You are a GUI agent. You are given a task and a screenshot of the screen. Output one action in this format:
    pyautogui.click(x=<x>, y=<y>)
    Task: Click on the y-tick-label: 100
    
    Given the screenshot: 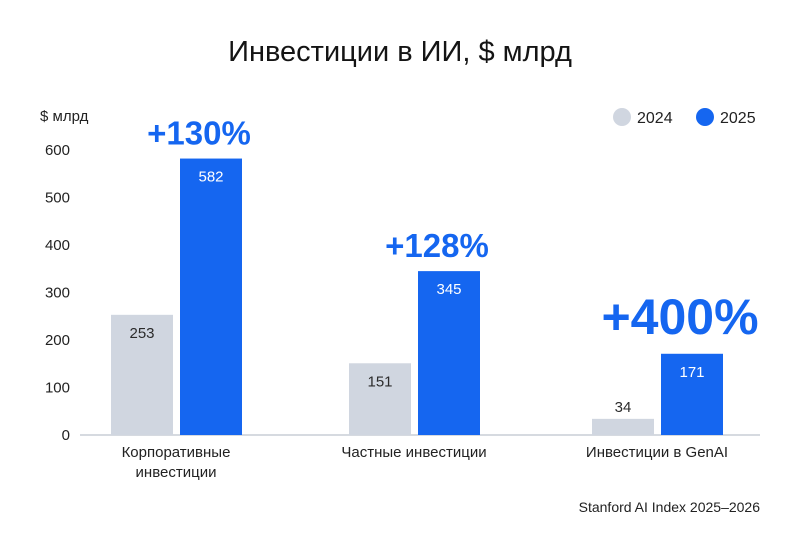 What is the action you would take?
    pyautogui.click(x=57, y=388)
    